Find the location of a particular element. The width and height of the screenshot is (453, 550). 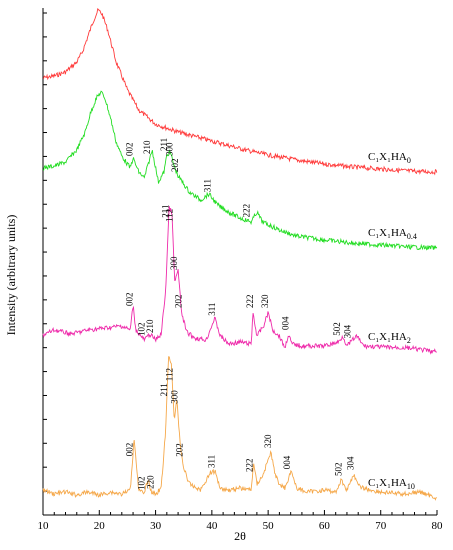

series-name: C₁X₁HA2 is located at coordinates (389, 338).